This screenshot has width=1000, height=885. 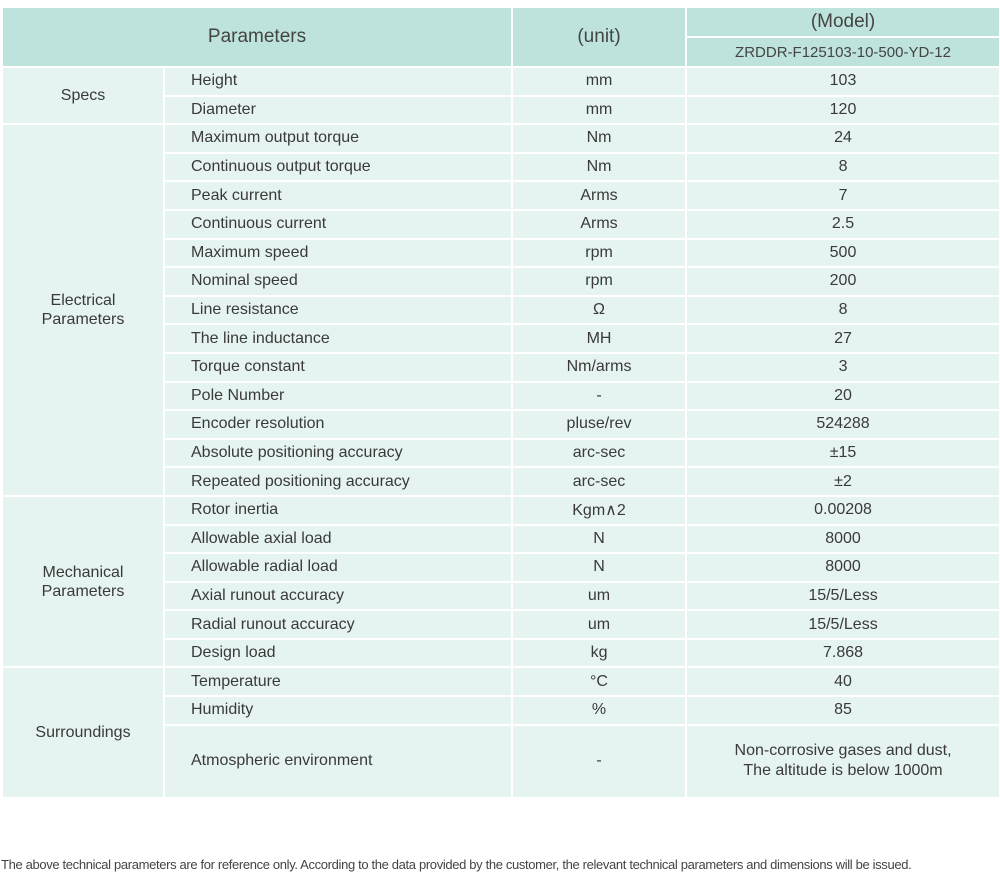 What do you see at coordinates (338, 310) in the screenshot?
I see `param-name: Line resistance` at bounding box center [338, 310].